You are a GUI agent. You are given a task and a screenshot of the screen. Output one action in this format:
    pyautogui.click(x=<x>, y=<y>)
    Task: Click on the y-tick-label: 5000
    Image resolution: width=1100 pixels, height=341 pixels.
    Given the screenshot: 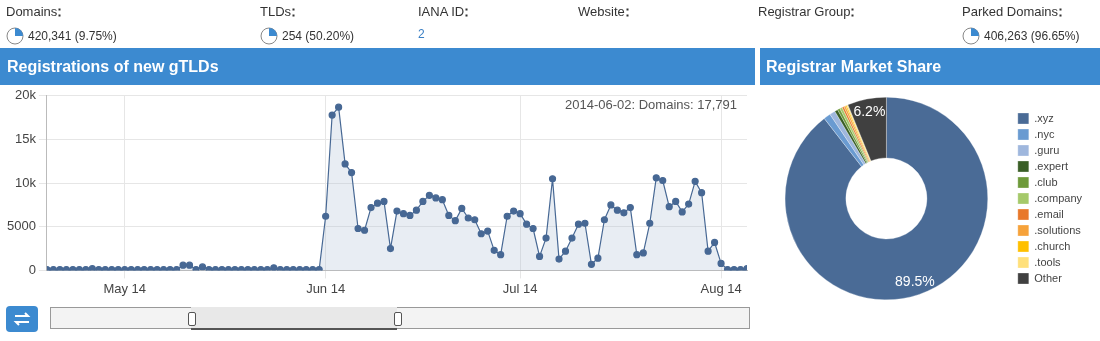 What is the action you would take?
    pyautogui.click(x=21, y=226)
    